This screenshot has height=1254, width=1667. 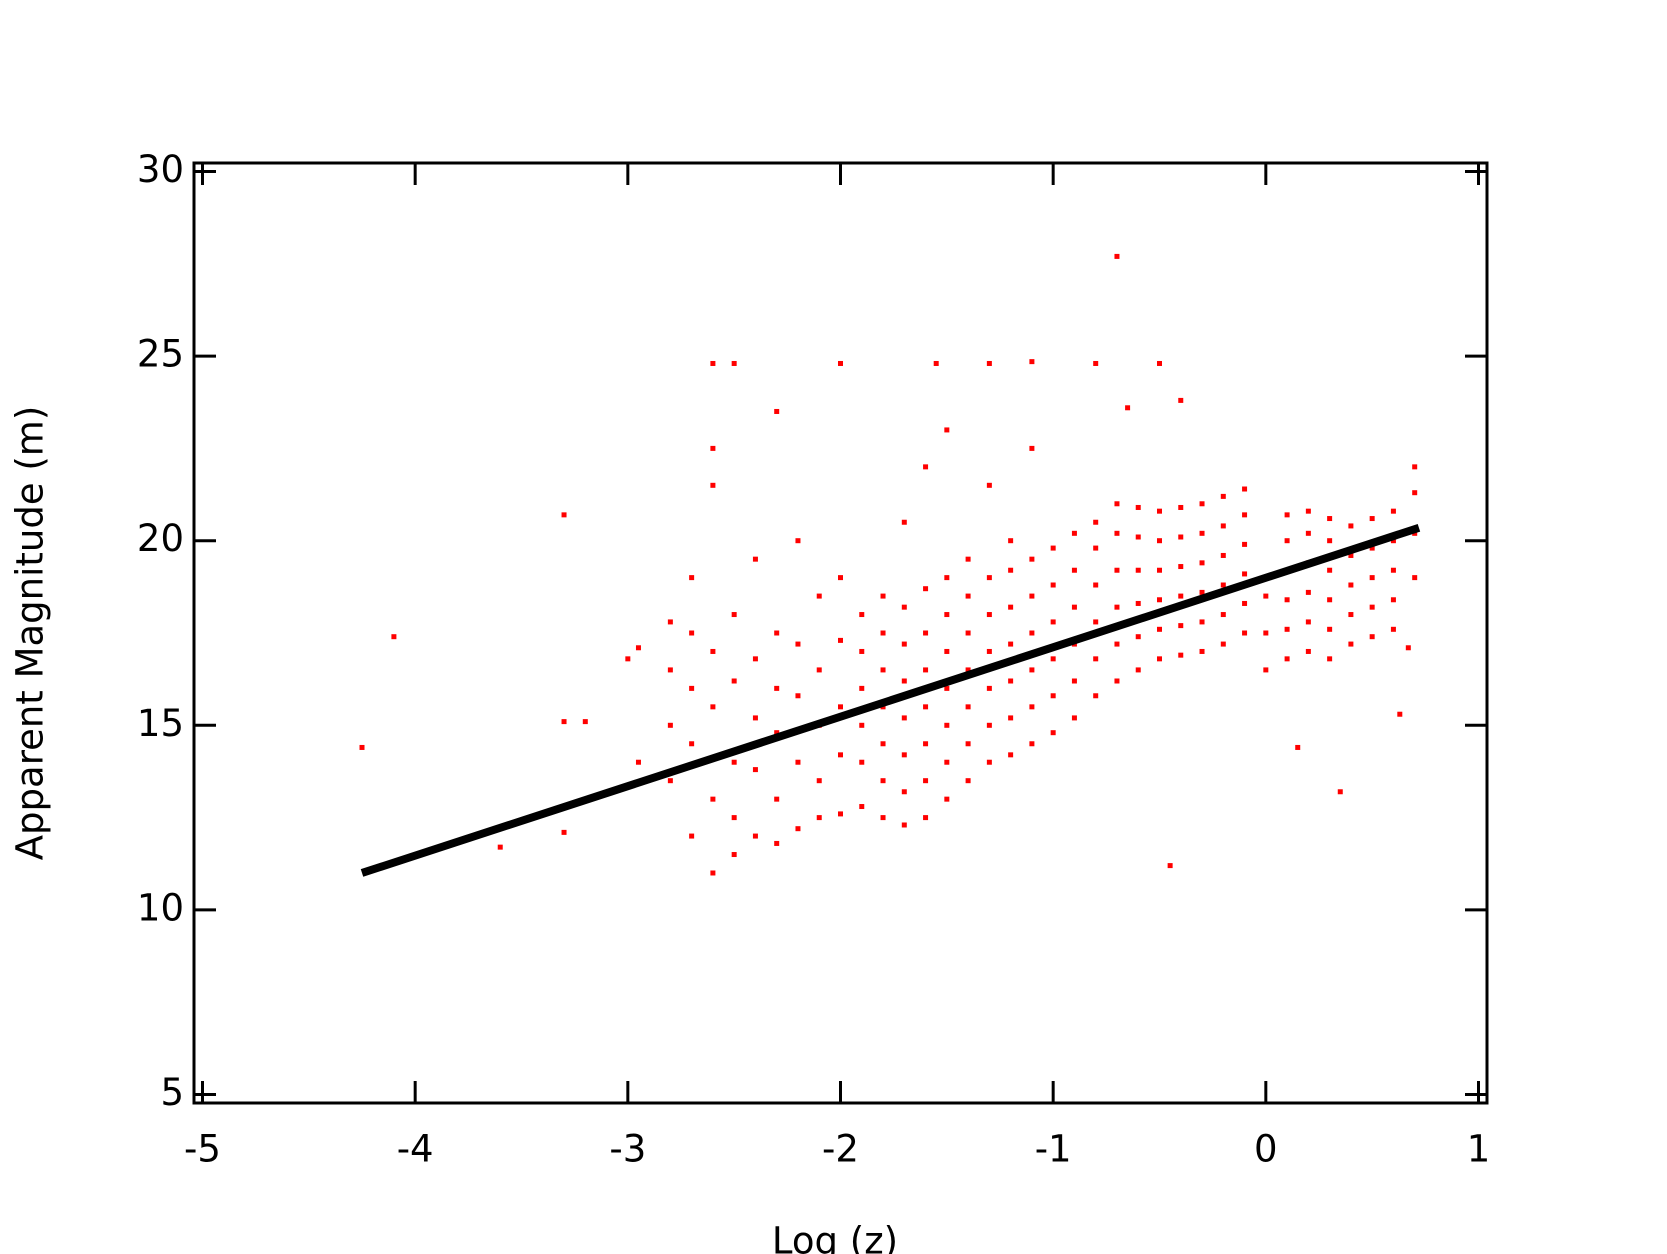 What do you see at coordinates (415, 1149) in the screenshot?
I see `x-tick-label: -4` at bounding box center [415, 1149].